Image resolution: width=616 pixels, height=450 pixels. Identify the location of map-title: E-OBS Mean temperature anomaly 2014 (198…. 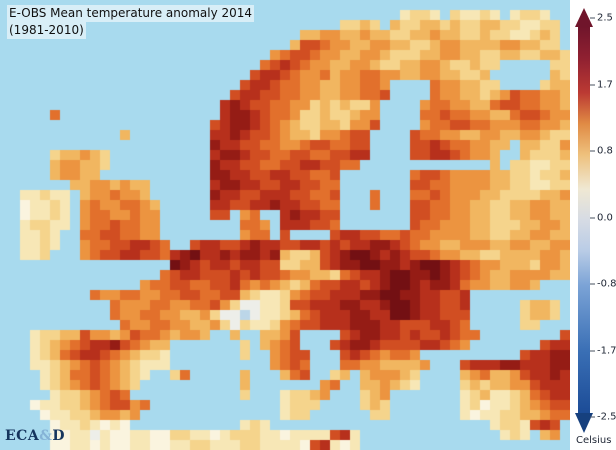
(131, 22).